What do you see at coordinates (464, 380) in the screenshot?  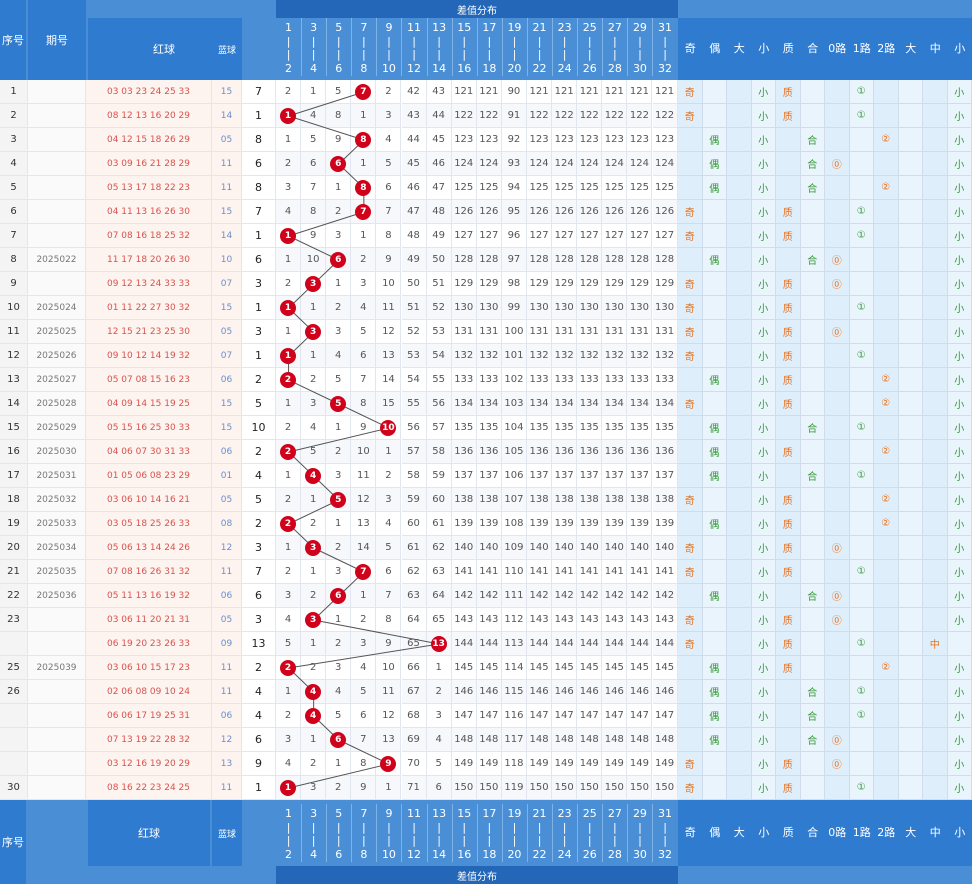 I see `dist-cell: 133` at bounding box center [464, 380].